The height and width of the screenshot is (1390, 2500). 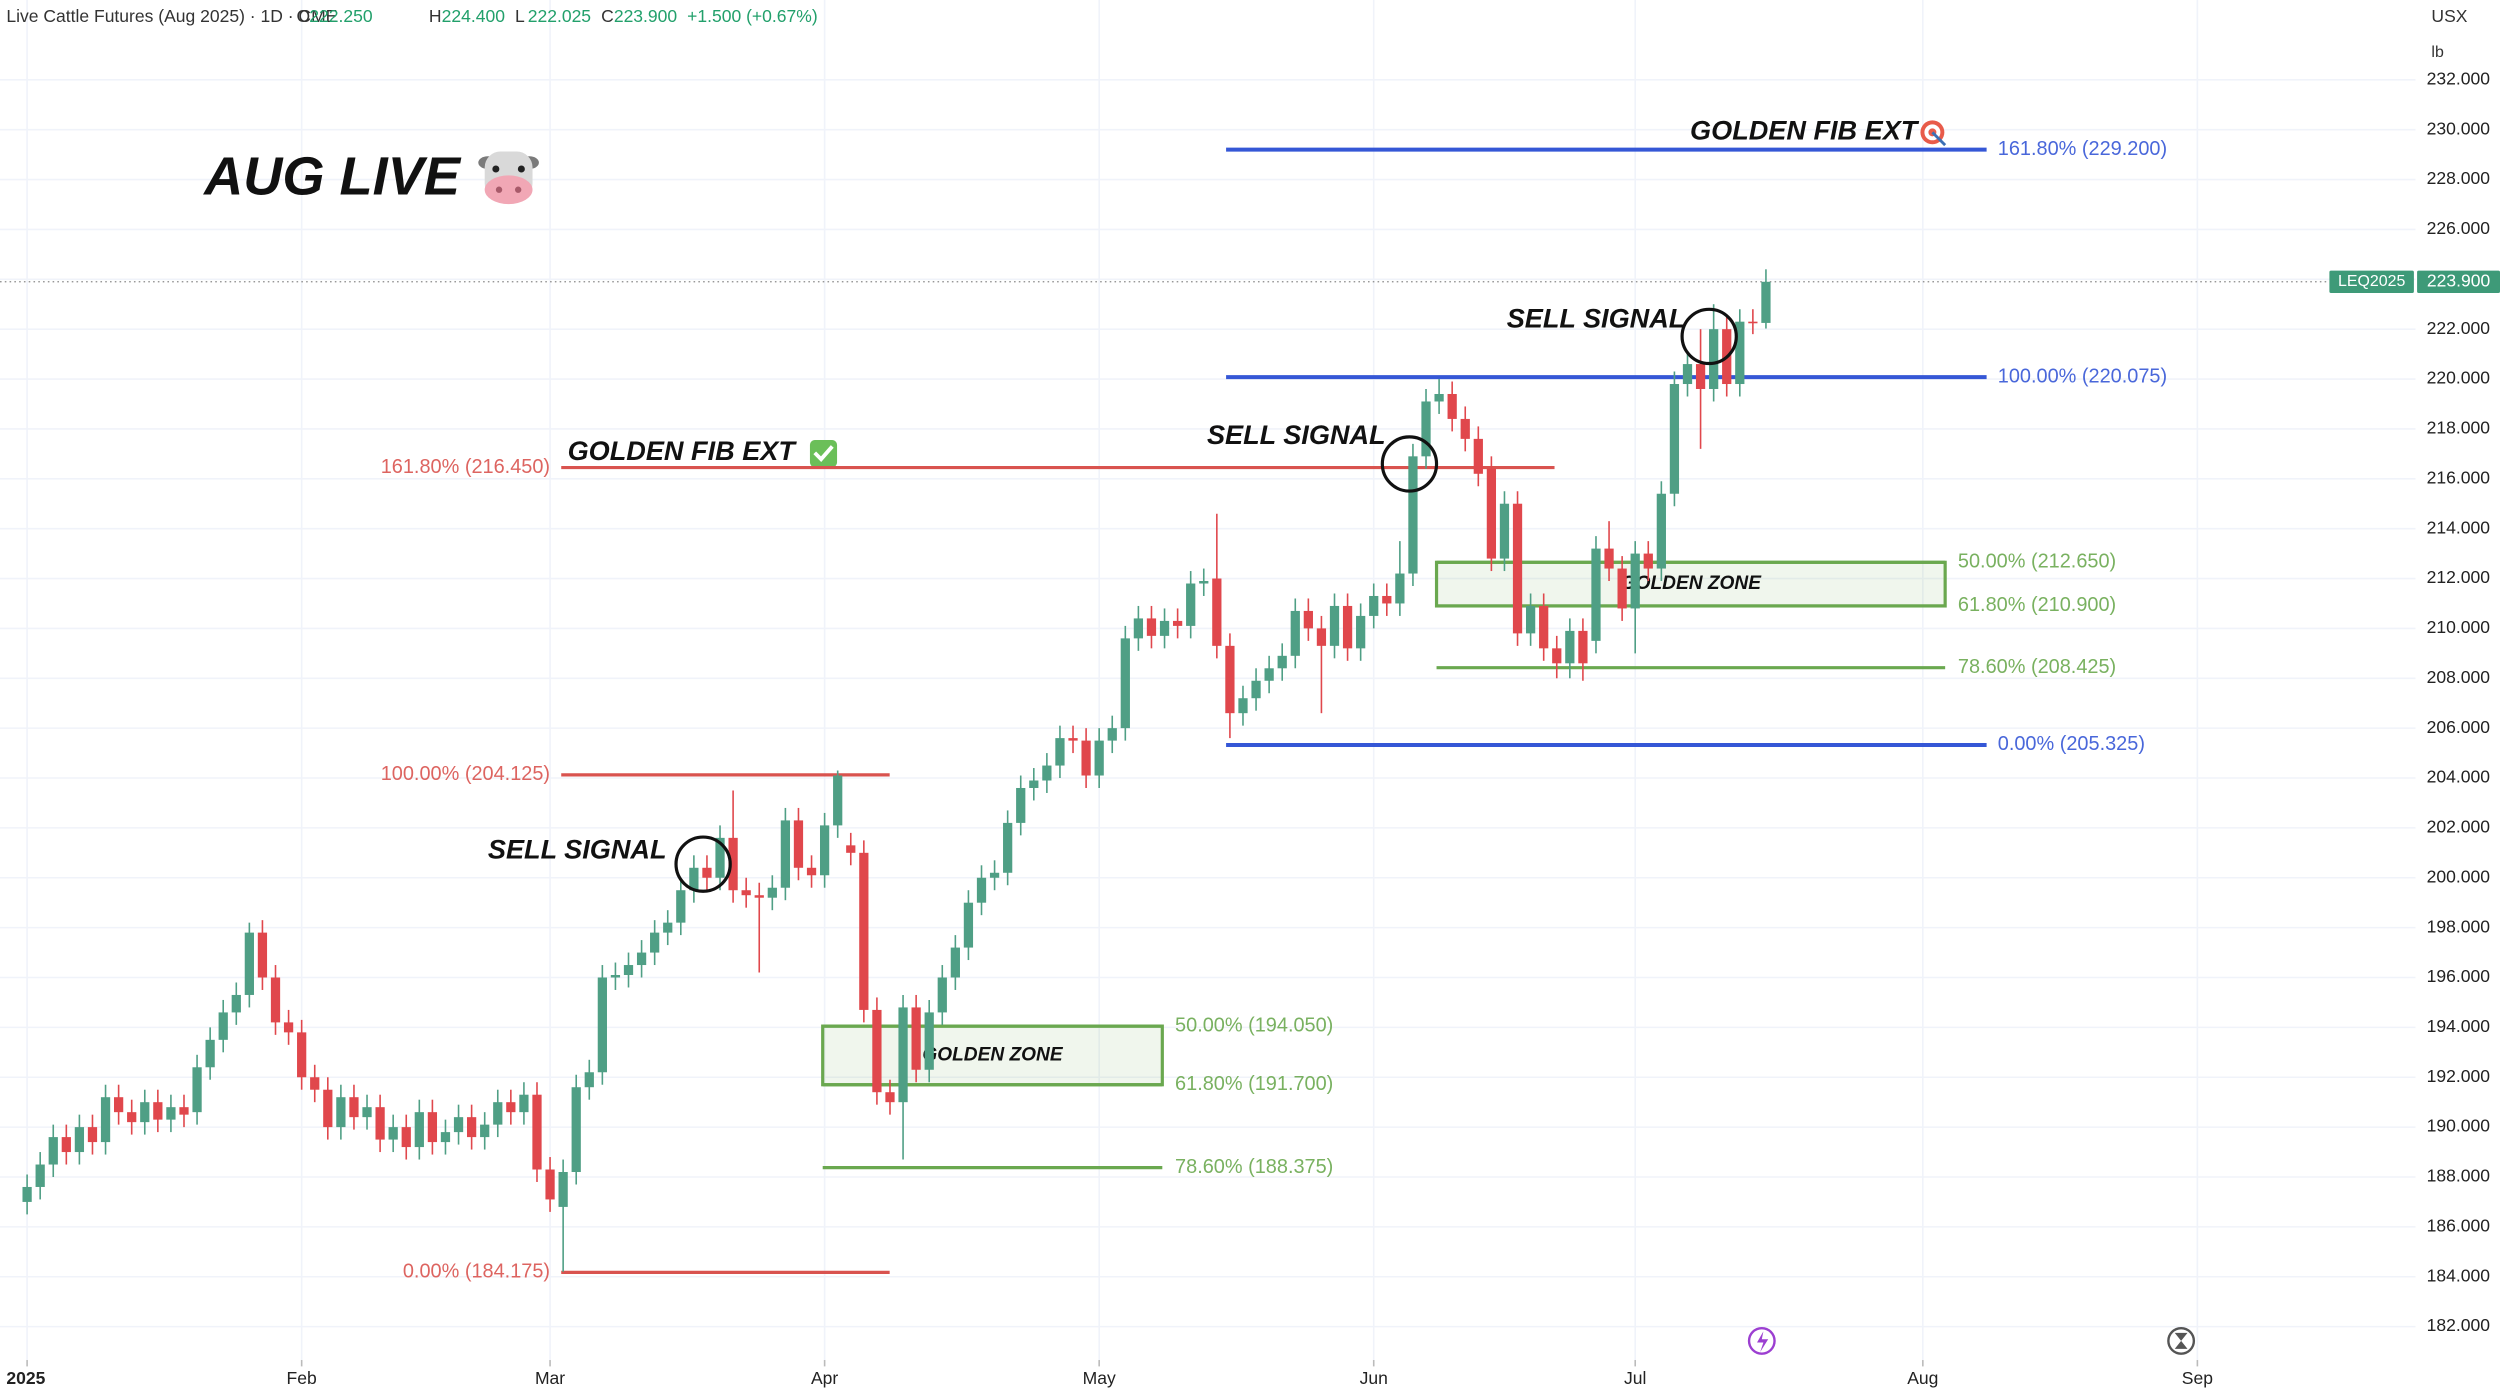 I want to click on x-tick-label: Jul, so click(x=1635, y=1378).